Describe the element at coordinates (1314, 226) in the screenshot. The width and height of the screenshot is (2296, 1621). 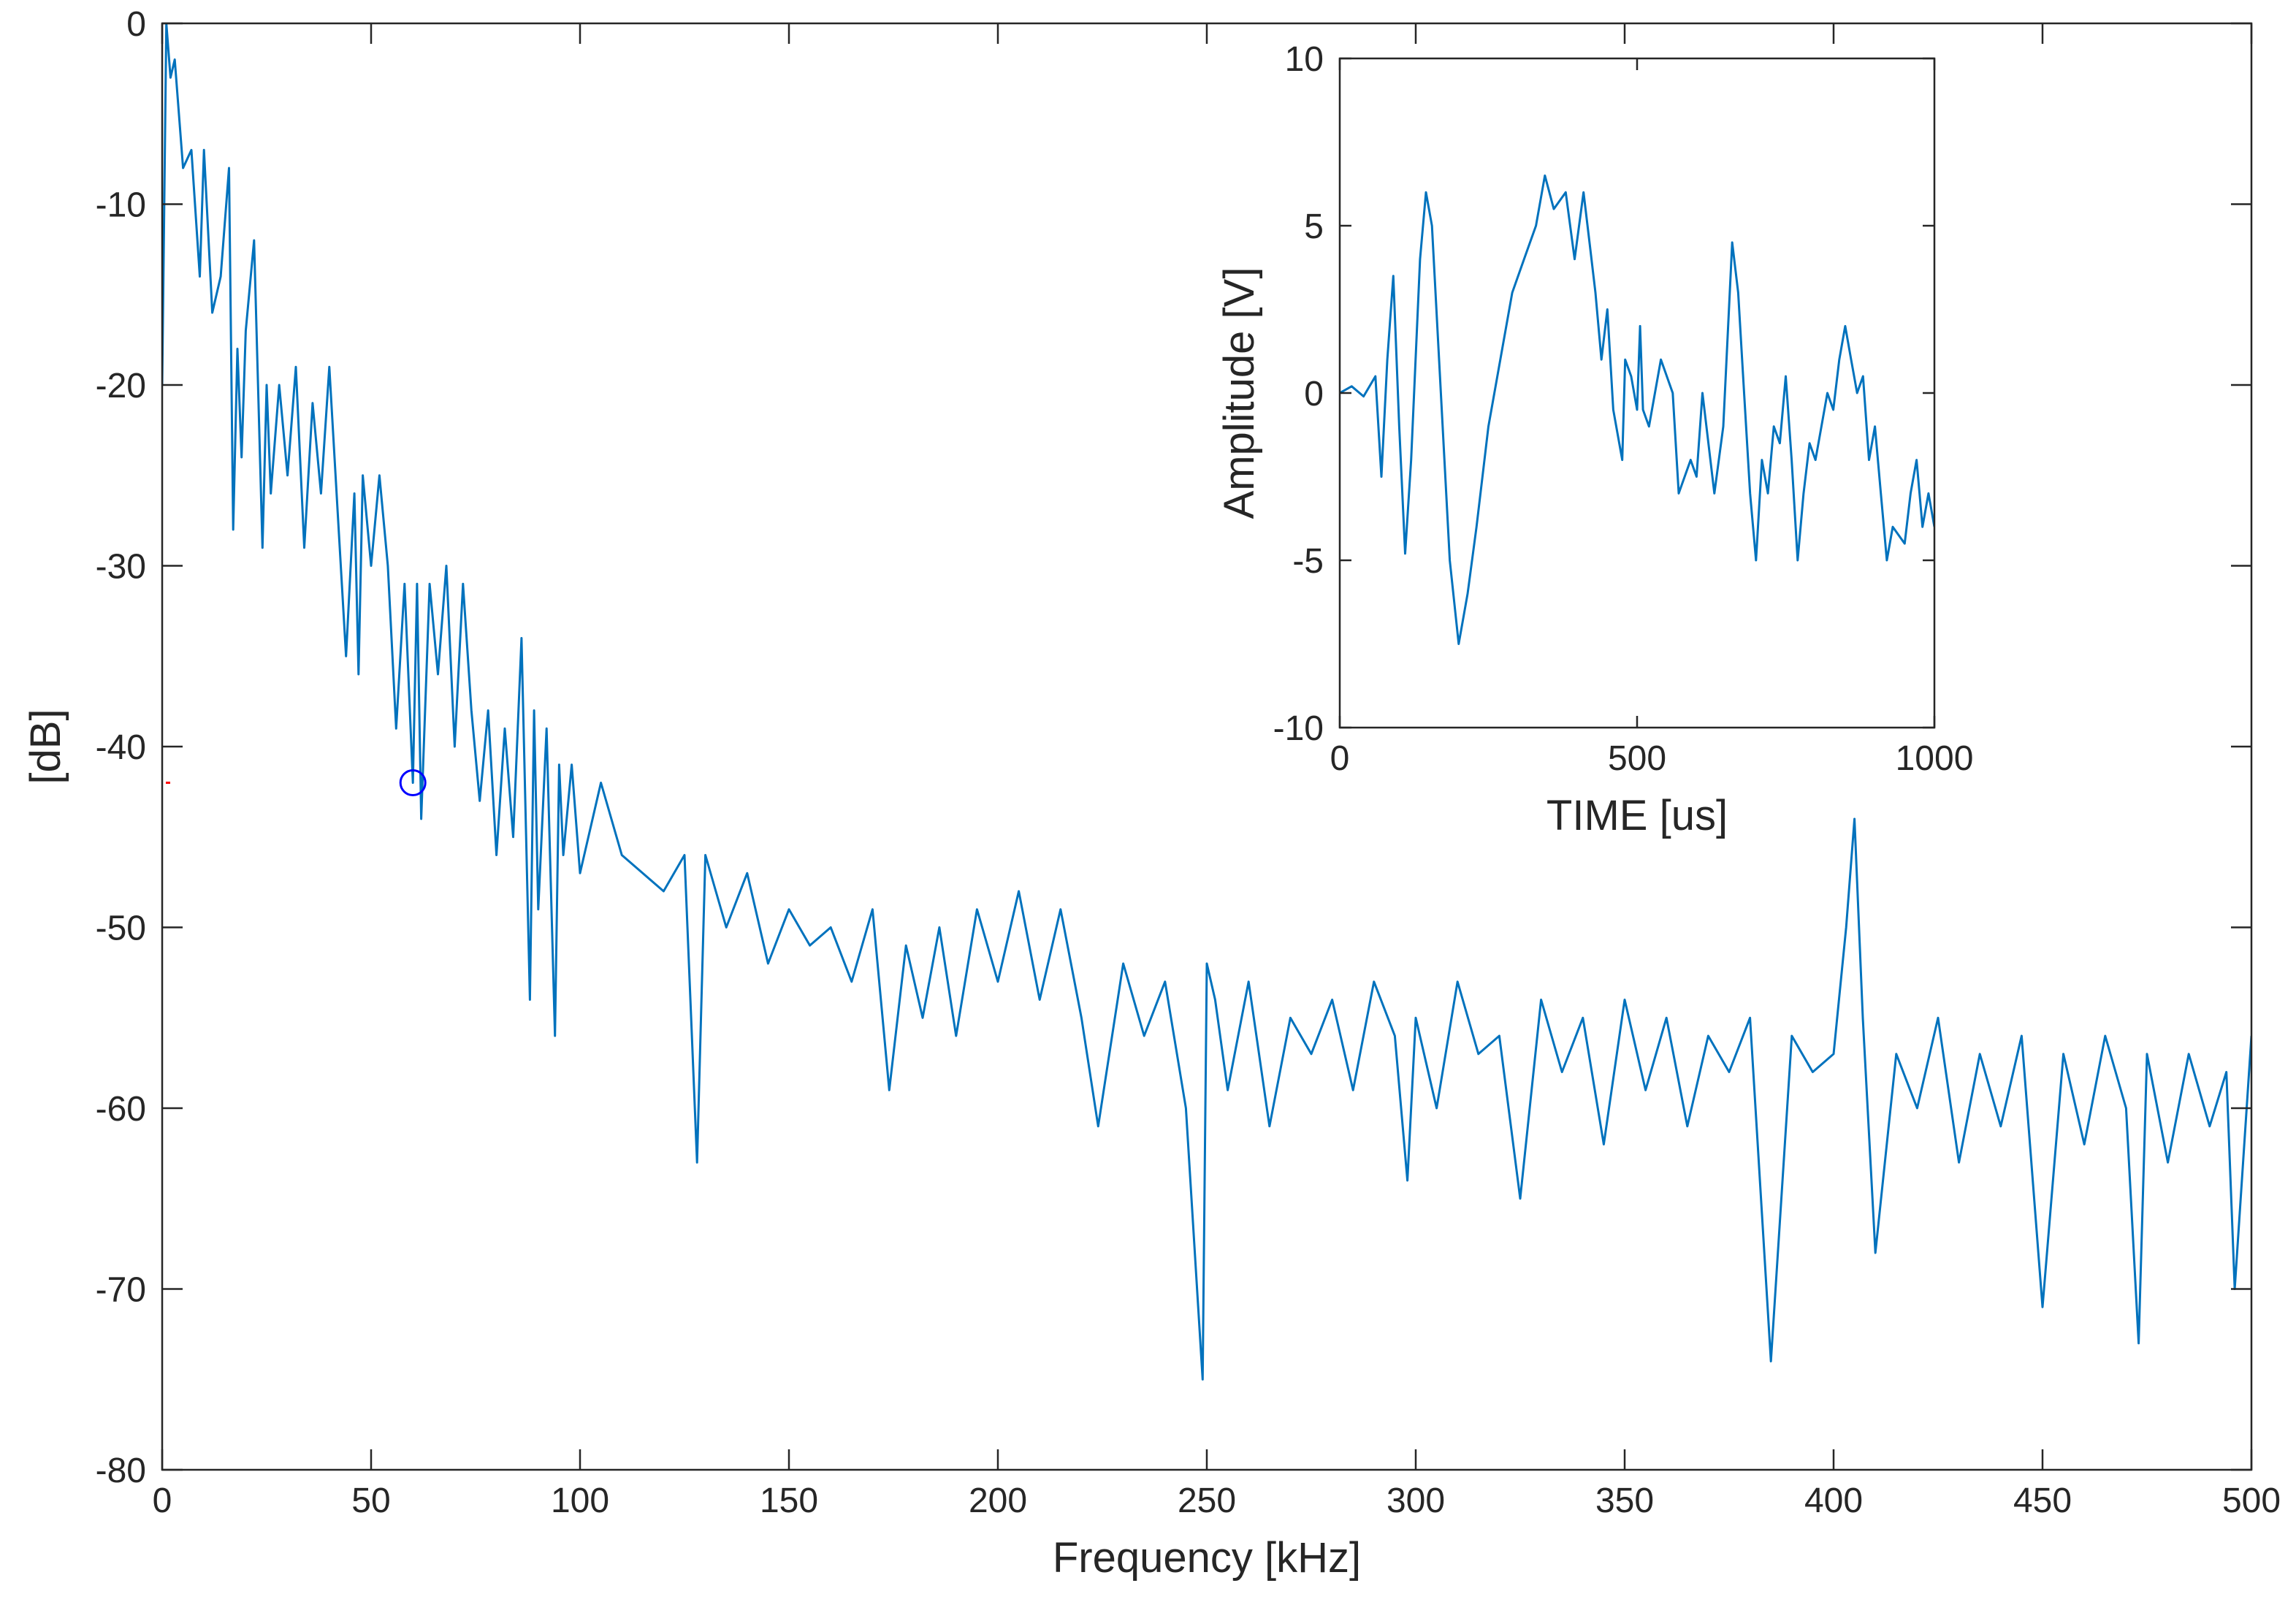
I see `y-tick-label: 5` at that location.